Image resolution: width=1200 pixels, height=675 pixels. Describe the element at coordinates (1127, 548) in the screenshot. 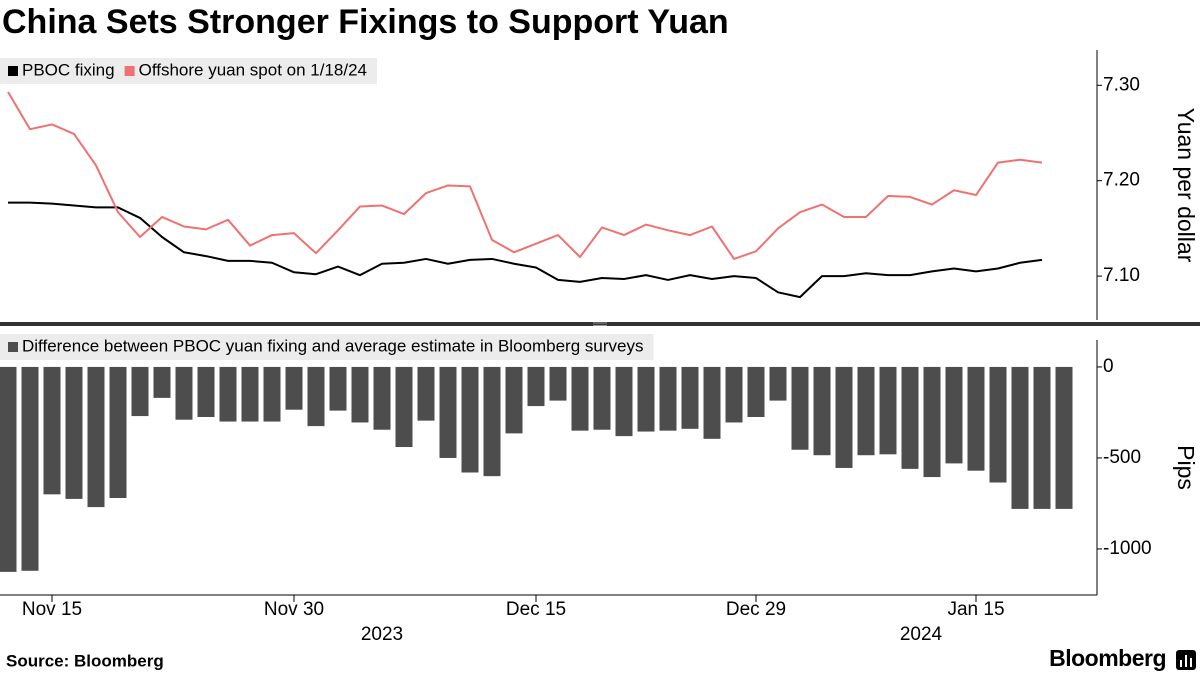

I see `y-tick-label: -1000` at that location.